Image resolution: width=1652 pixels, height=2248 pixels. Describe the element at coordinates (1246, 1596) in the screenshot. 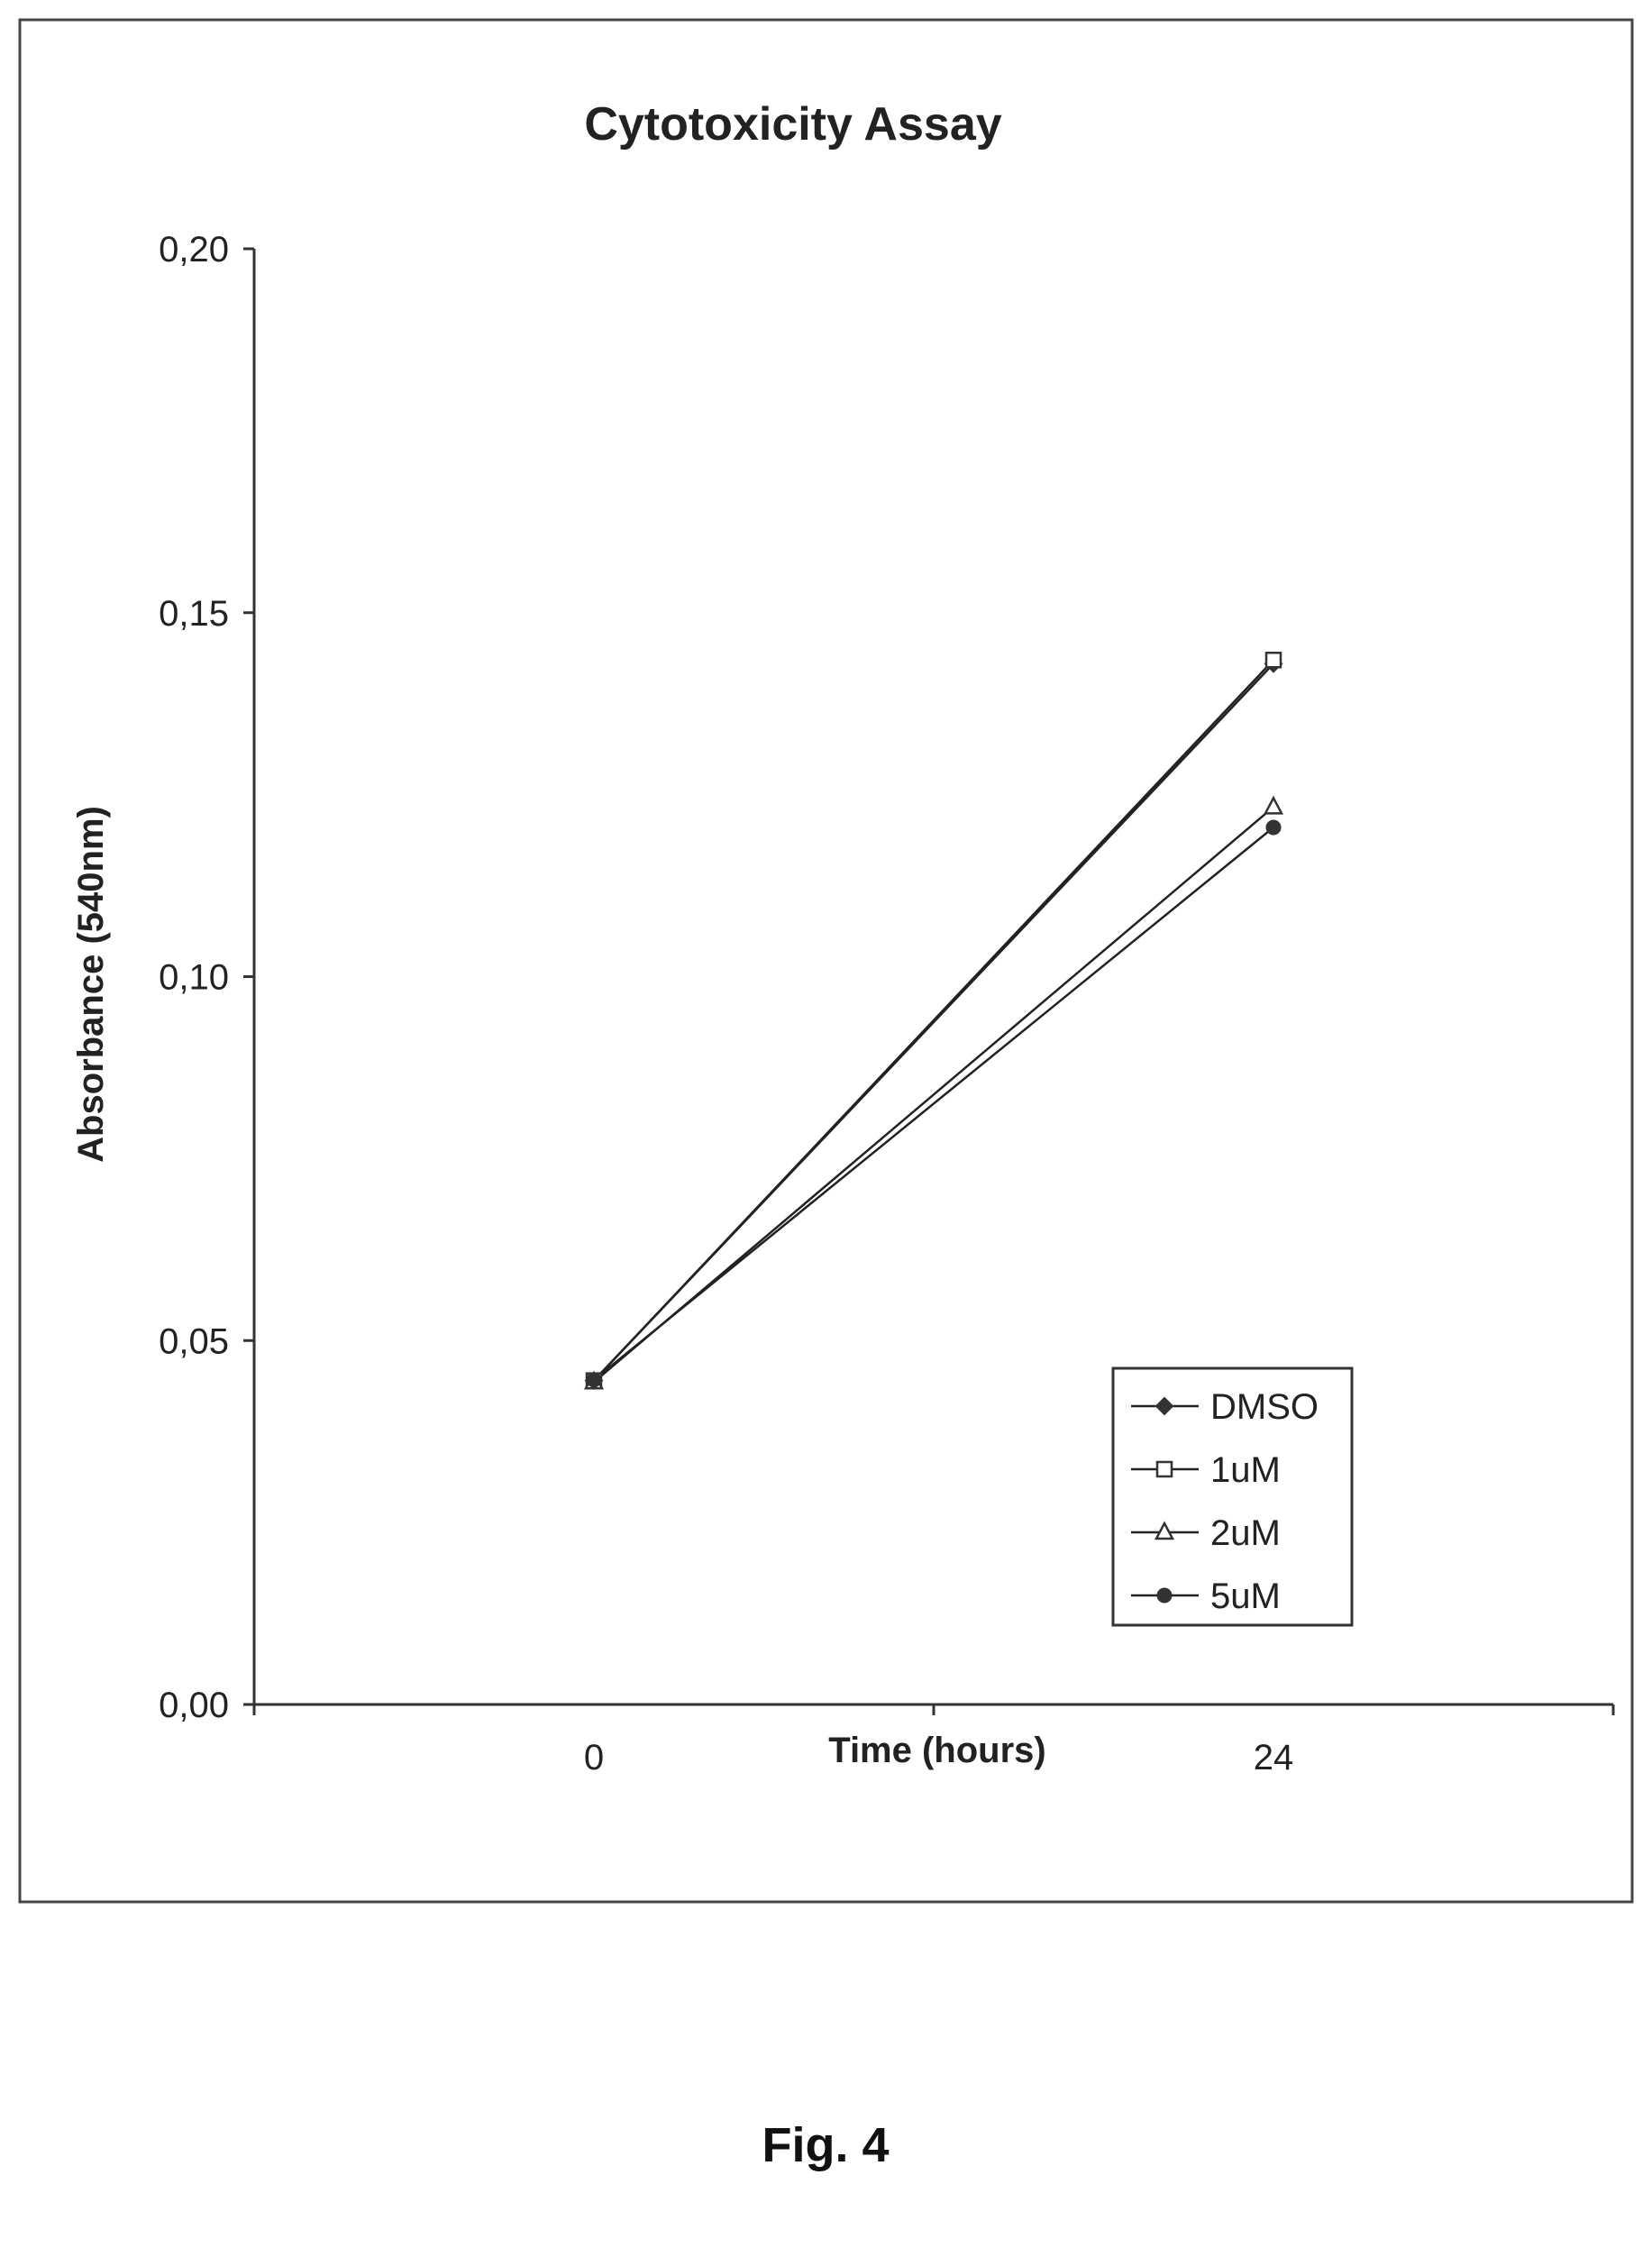

I see `legend-label: 5uM` at that location.